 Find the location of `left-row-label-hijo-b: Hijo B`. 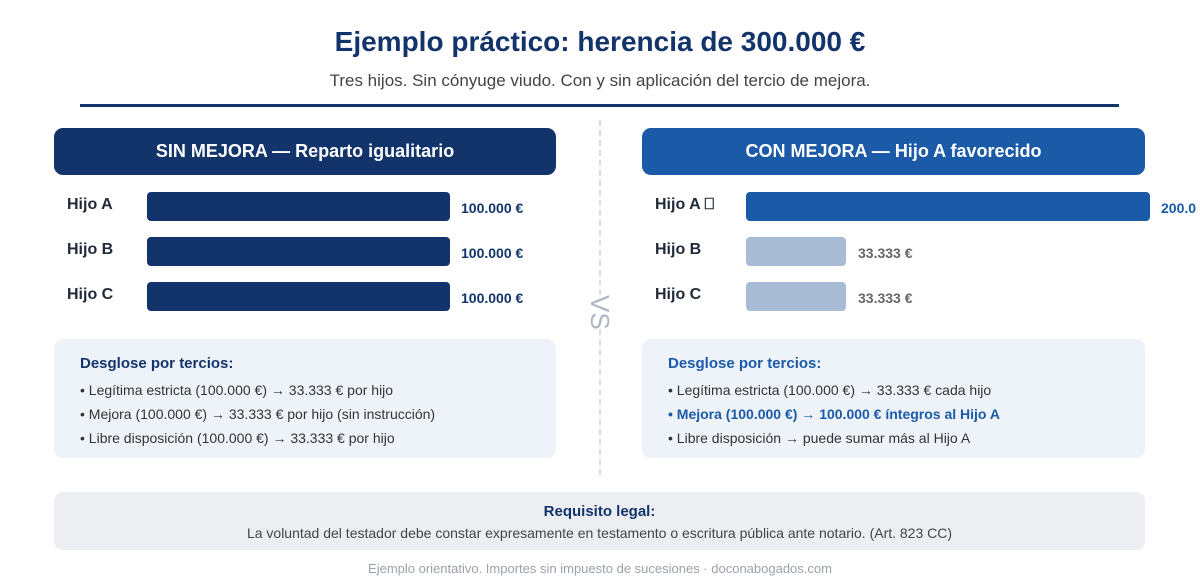

left-row-label-hijo-b: Hijo B is located at coordinates (90, 249).